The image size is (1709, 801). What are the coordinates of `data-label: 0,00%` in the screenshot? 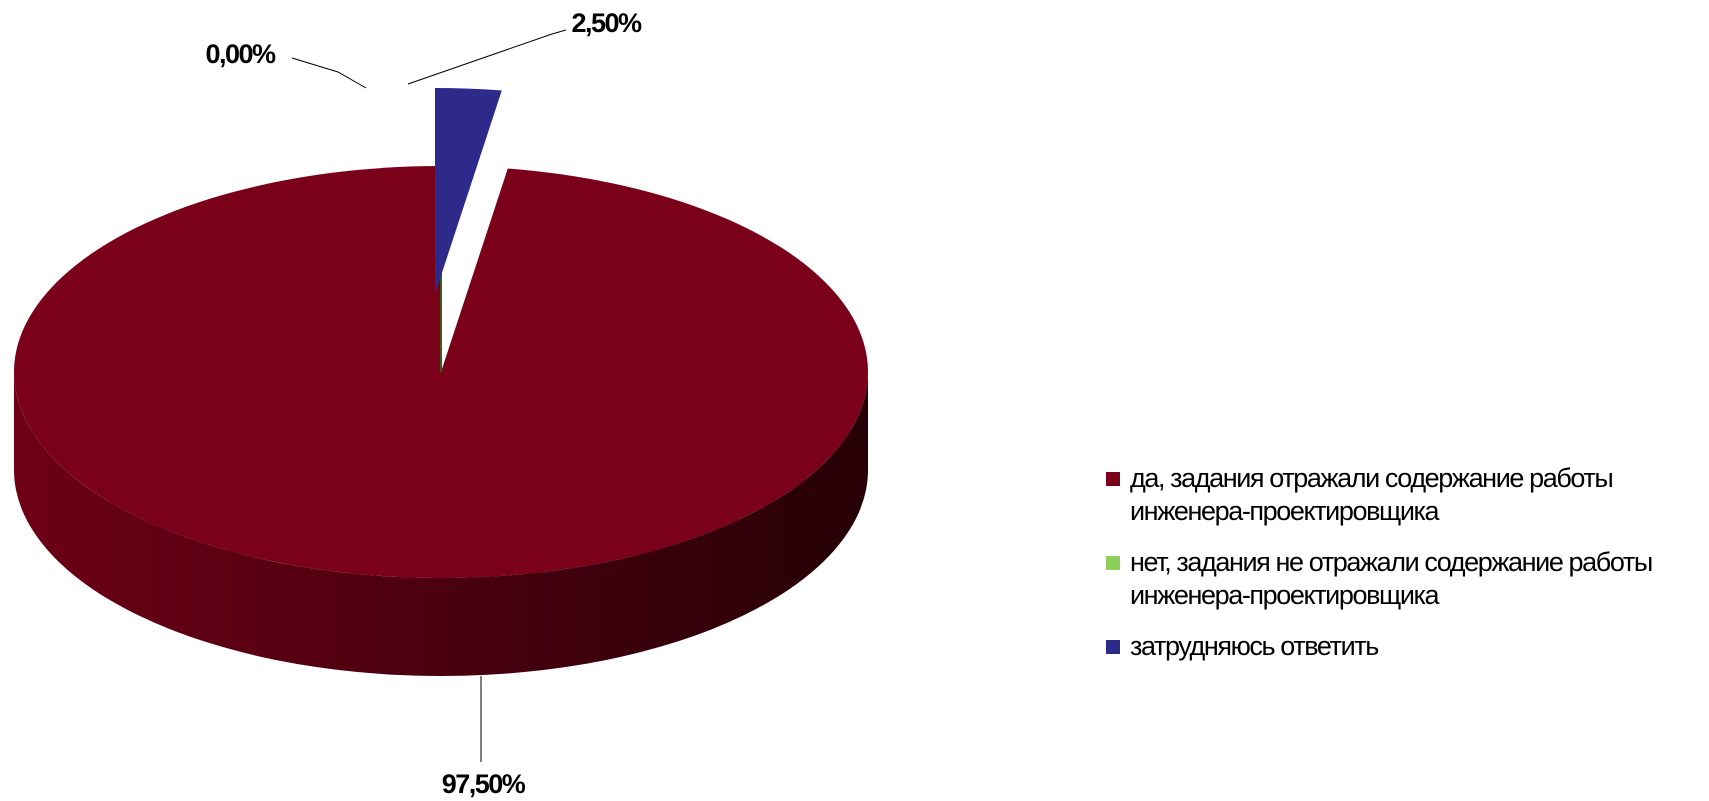 It's located at (240, 54).